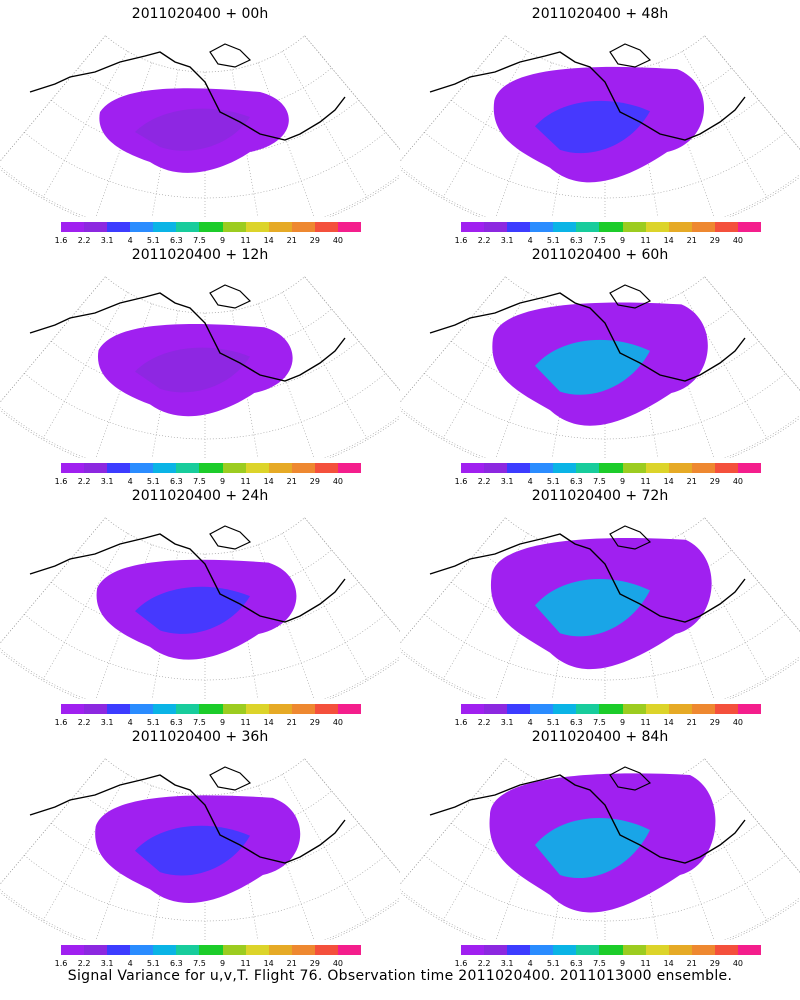 The image size is (800, 1000). Describe the element at coordinates (600, 496) in the screenshot. I see `panel-title: 2011020400 + 72h` at that location.